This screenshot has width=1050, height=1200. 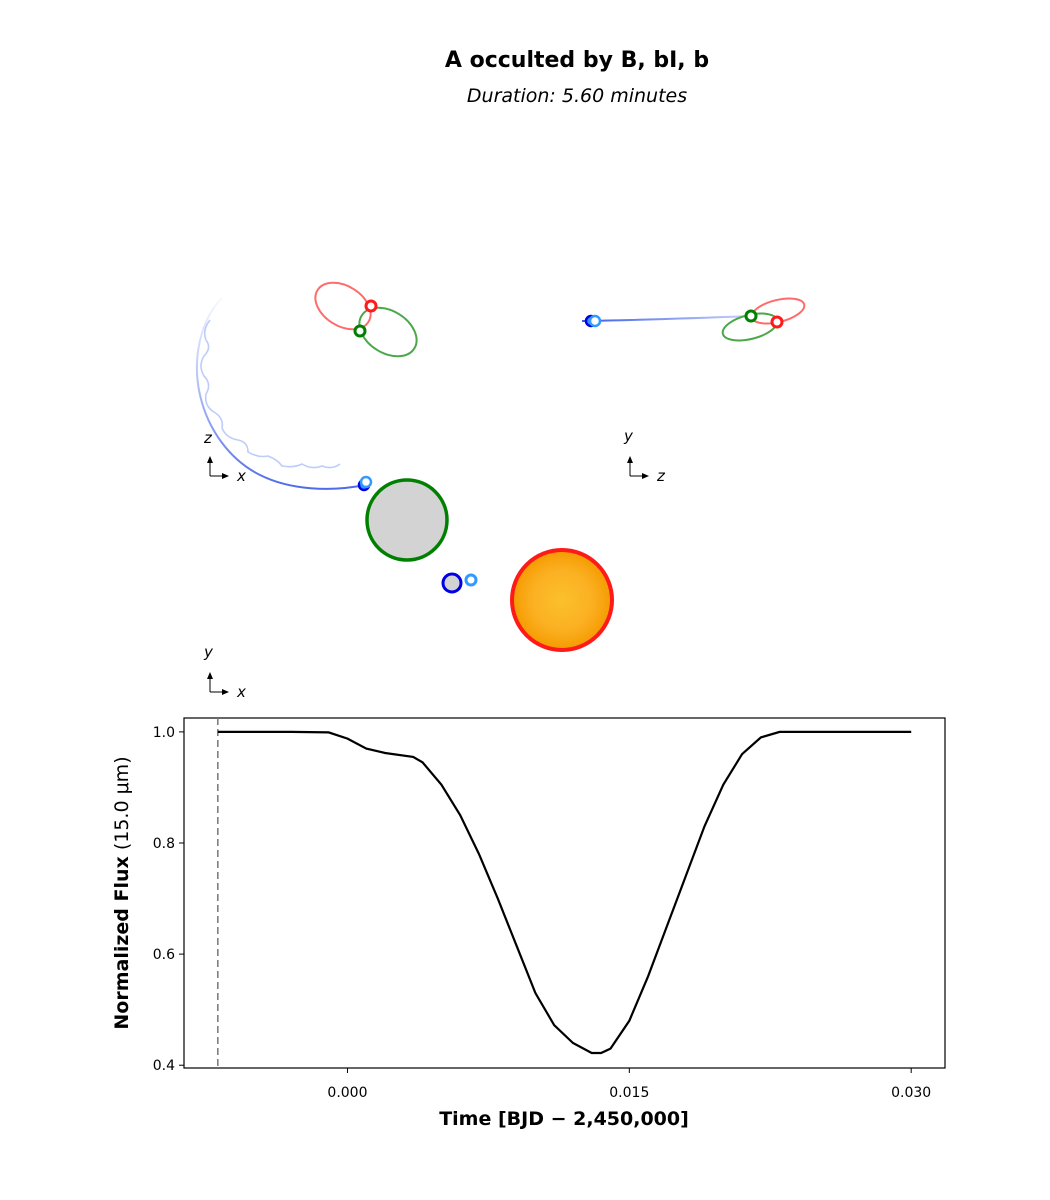 I want to click on star-A-marker-zy, so click(x=777, y=322).